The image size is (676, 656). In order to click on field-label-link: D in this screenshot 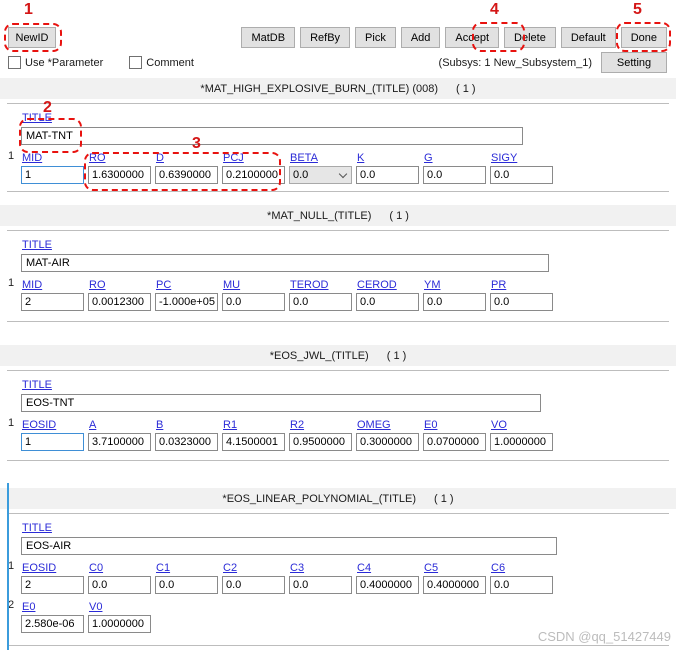, I will do `click(160, 158)`.